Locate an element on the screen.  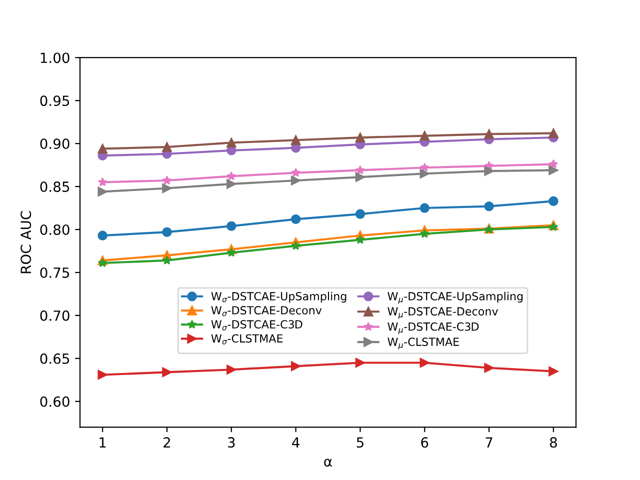
y-tick-label: 0.95 is located at coordinates (55, 101).